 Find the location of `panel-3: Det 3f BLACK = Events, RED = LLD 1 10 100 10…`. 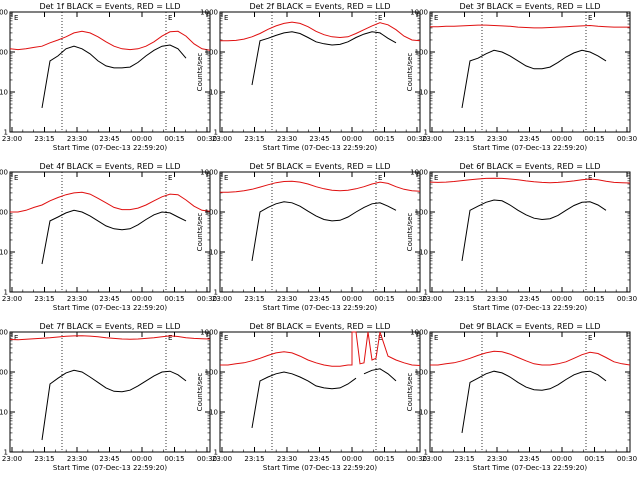

panel-3: Det 3f BLACK = Events, RED = LLD 1 10 100 10… is located at coordinates (521, 77).